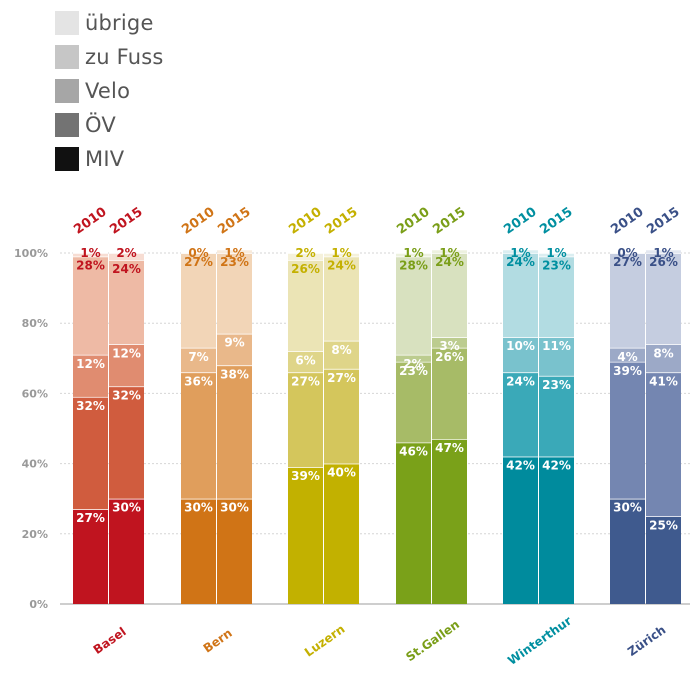 Image resolution: width=696 pixels, height=677 pixels. What do you see at coordinates (100, 125) in the screenshot?
I see `legend-label-oev: ÖV` at bounding box center [100, 125].